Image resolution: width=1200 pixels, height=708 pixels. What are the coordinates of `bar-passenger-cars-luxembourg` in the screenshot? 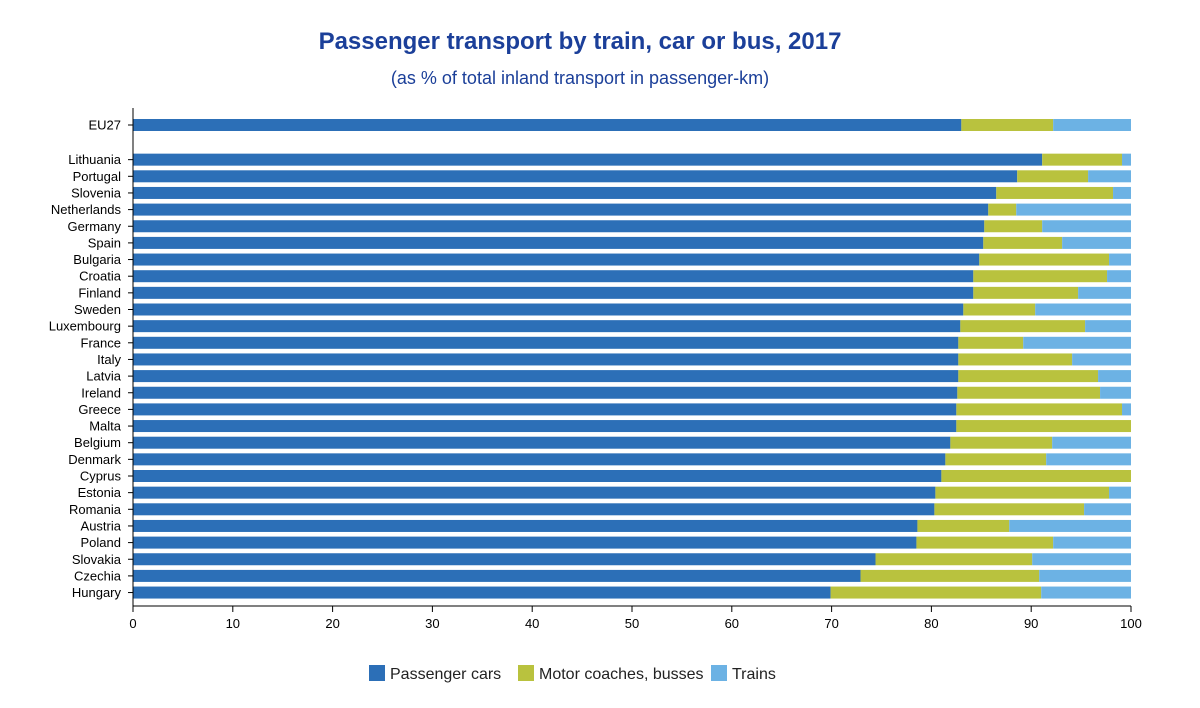 It's located at (547, 326).